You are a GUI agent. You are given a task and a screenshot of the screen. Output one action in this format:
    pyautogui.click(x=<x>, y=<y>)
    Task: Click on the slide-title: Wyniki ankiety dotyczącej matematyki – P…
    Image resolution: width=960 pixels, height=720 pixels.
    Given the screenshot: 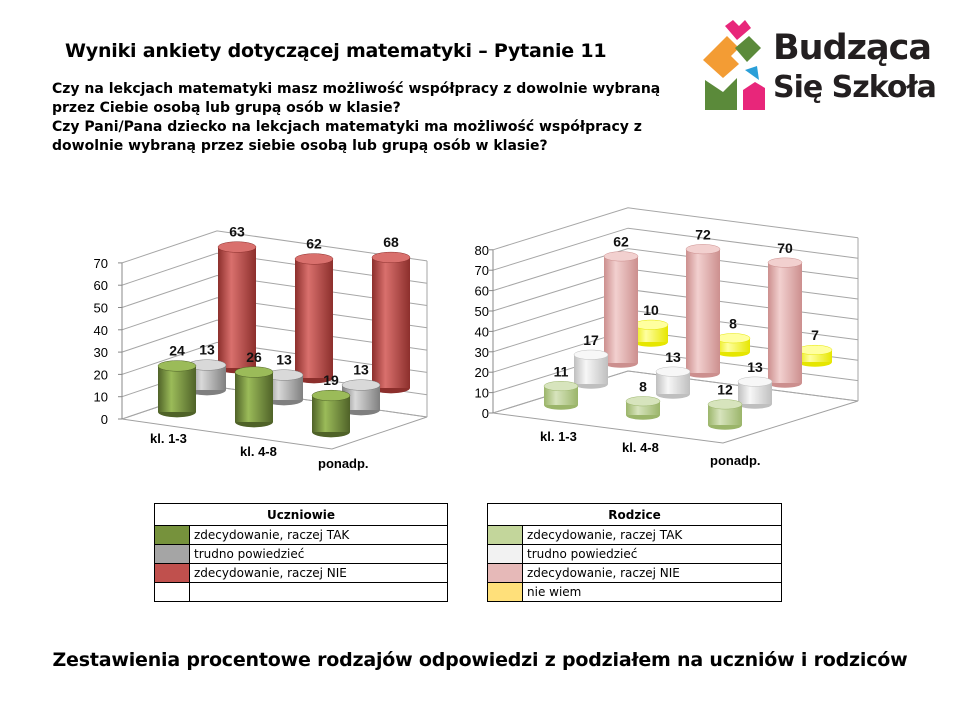 What is the action you would take?
    pyautogui.click(x=336, y=51)
    